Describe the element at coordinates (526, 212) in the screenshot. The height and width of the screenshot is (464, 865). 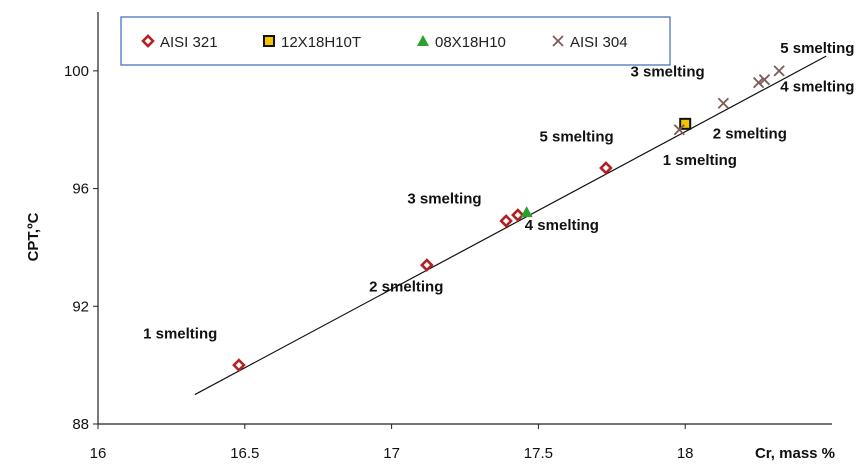
I see `data-point-08x18h10` at that location.